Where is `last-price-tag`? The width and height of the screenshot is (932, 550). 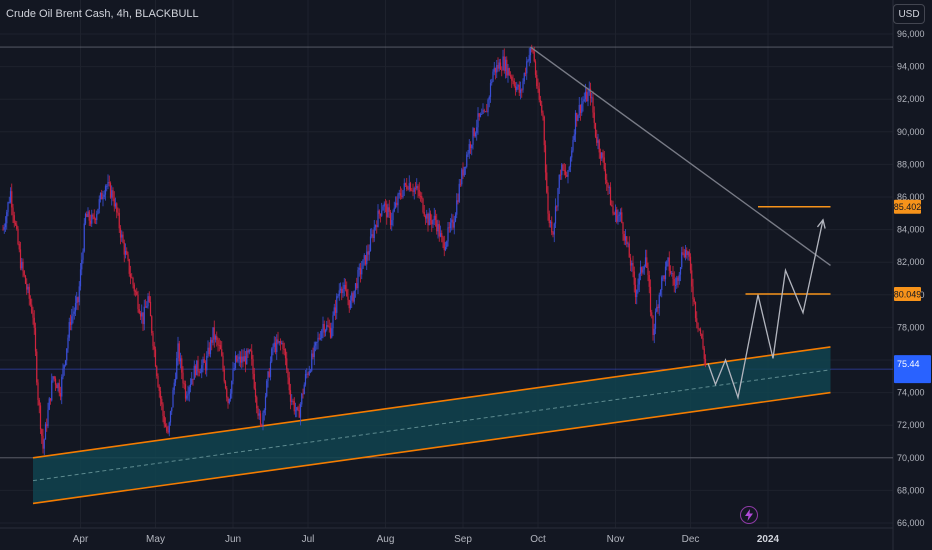 last-price-tag is located at coordinates (912, 369).